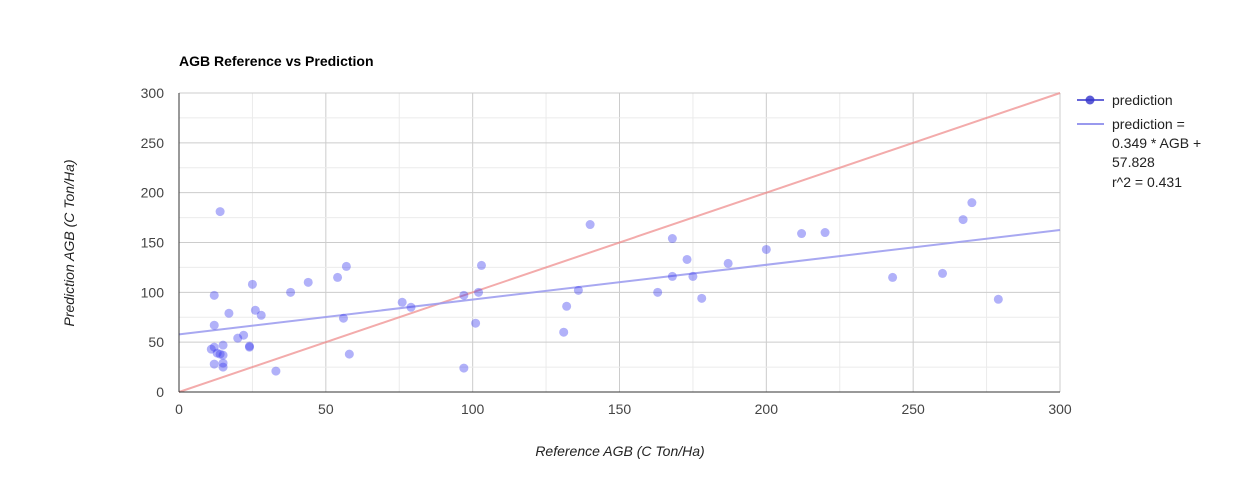  Describe the element at coordinates (767, 409) in the screenshot. I see `x-tick-label: 200` at that location.